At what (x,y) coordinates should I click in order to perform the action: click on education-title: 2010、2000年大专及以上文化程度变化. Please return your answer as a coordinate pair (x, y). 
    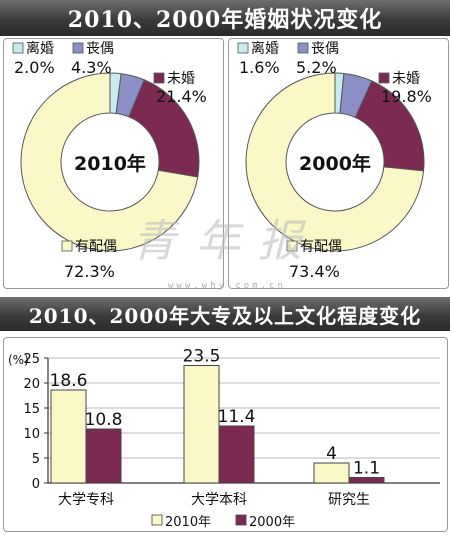
    Looking at the image, I should click on (225, 314).